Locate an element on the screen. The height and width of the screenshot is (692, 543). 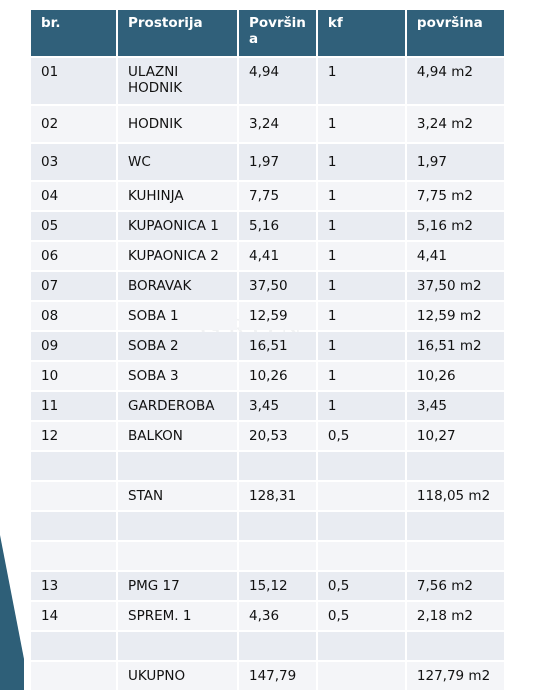
table-row: 01 ULAZNI HODNIK 4,94 1 4,94 m2 is located at coordinates (267, 81).